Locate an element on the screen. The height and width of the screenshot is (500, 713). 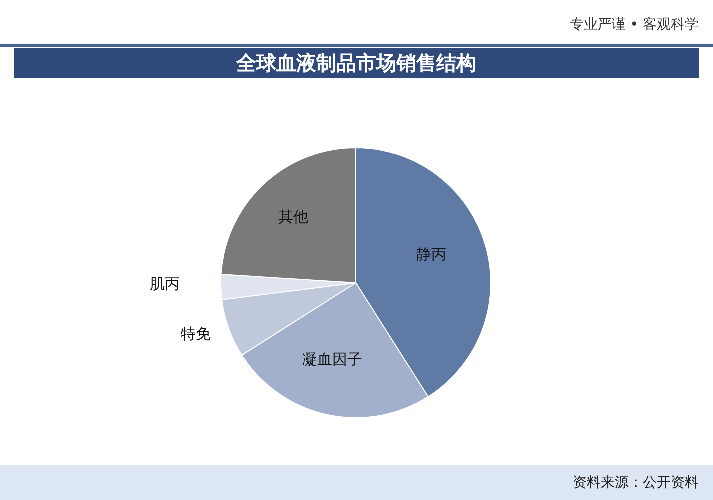
slice-label: 静丙 is located at coordinates (431, 255).